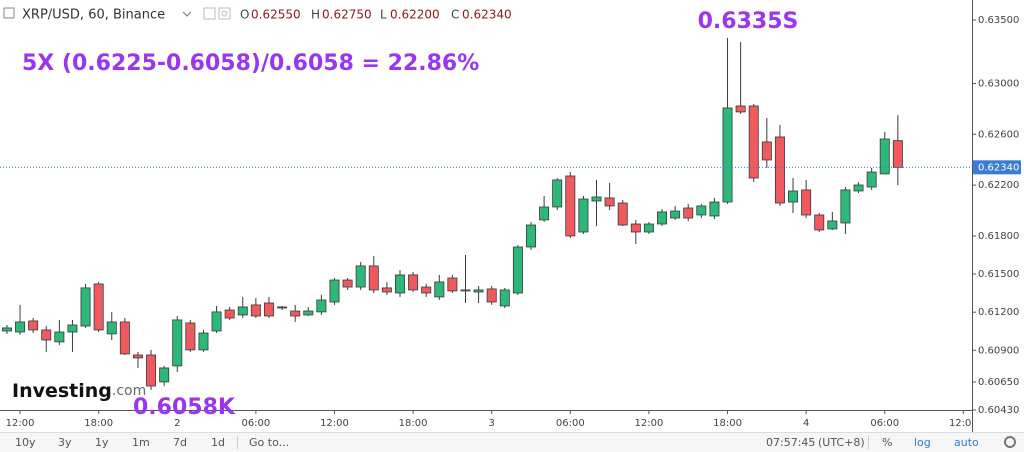 This screenshot has width=1024, height=452. Describe the element at coordinates (748, 21) in the screenshot. I see `annotation: 0.6335S` at that location.